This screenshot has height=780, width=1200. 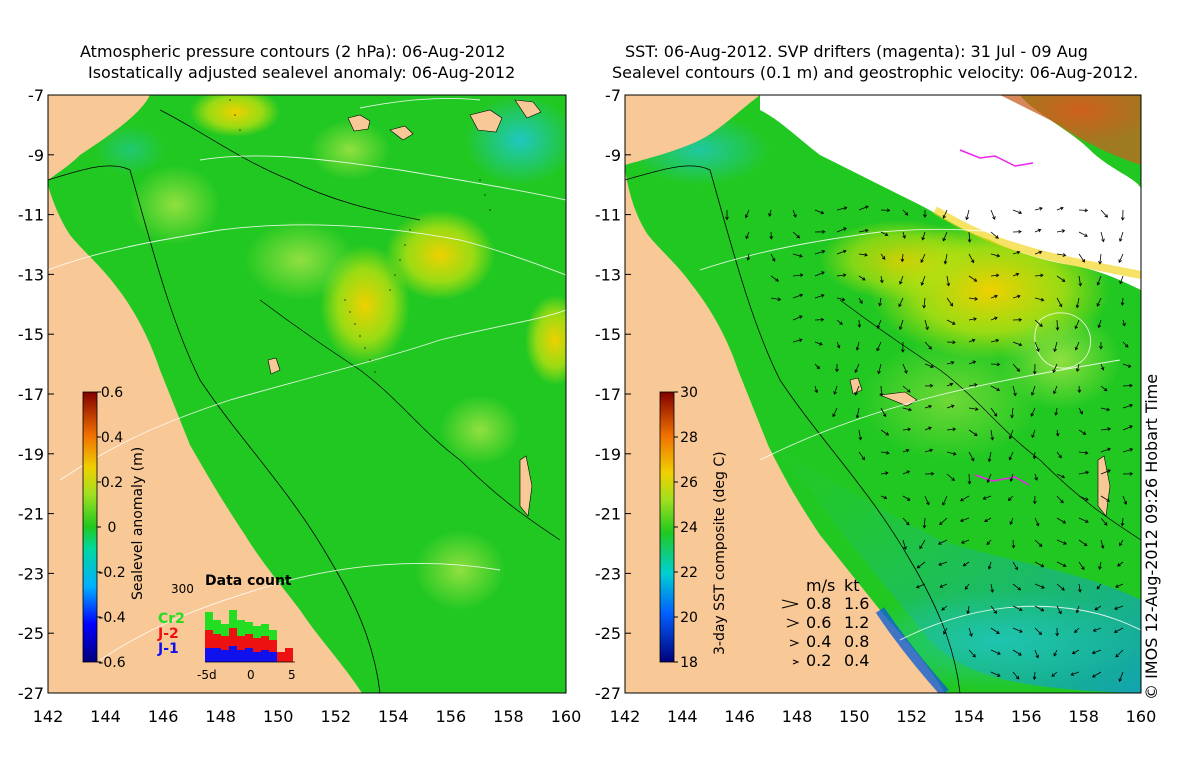 I want to click on colorbar-tick-label: 20, so click(x=689, y=618).